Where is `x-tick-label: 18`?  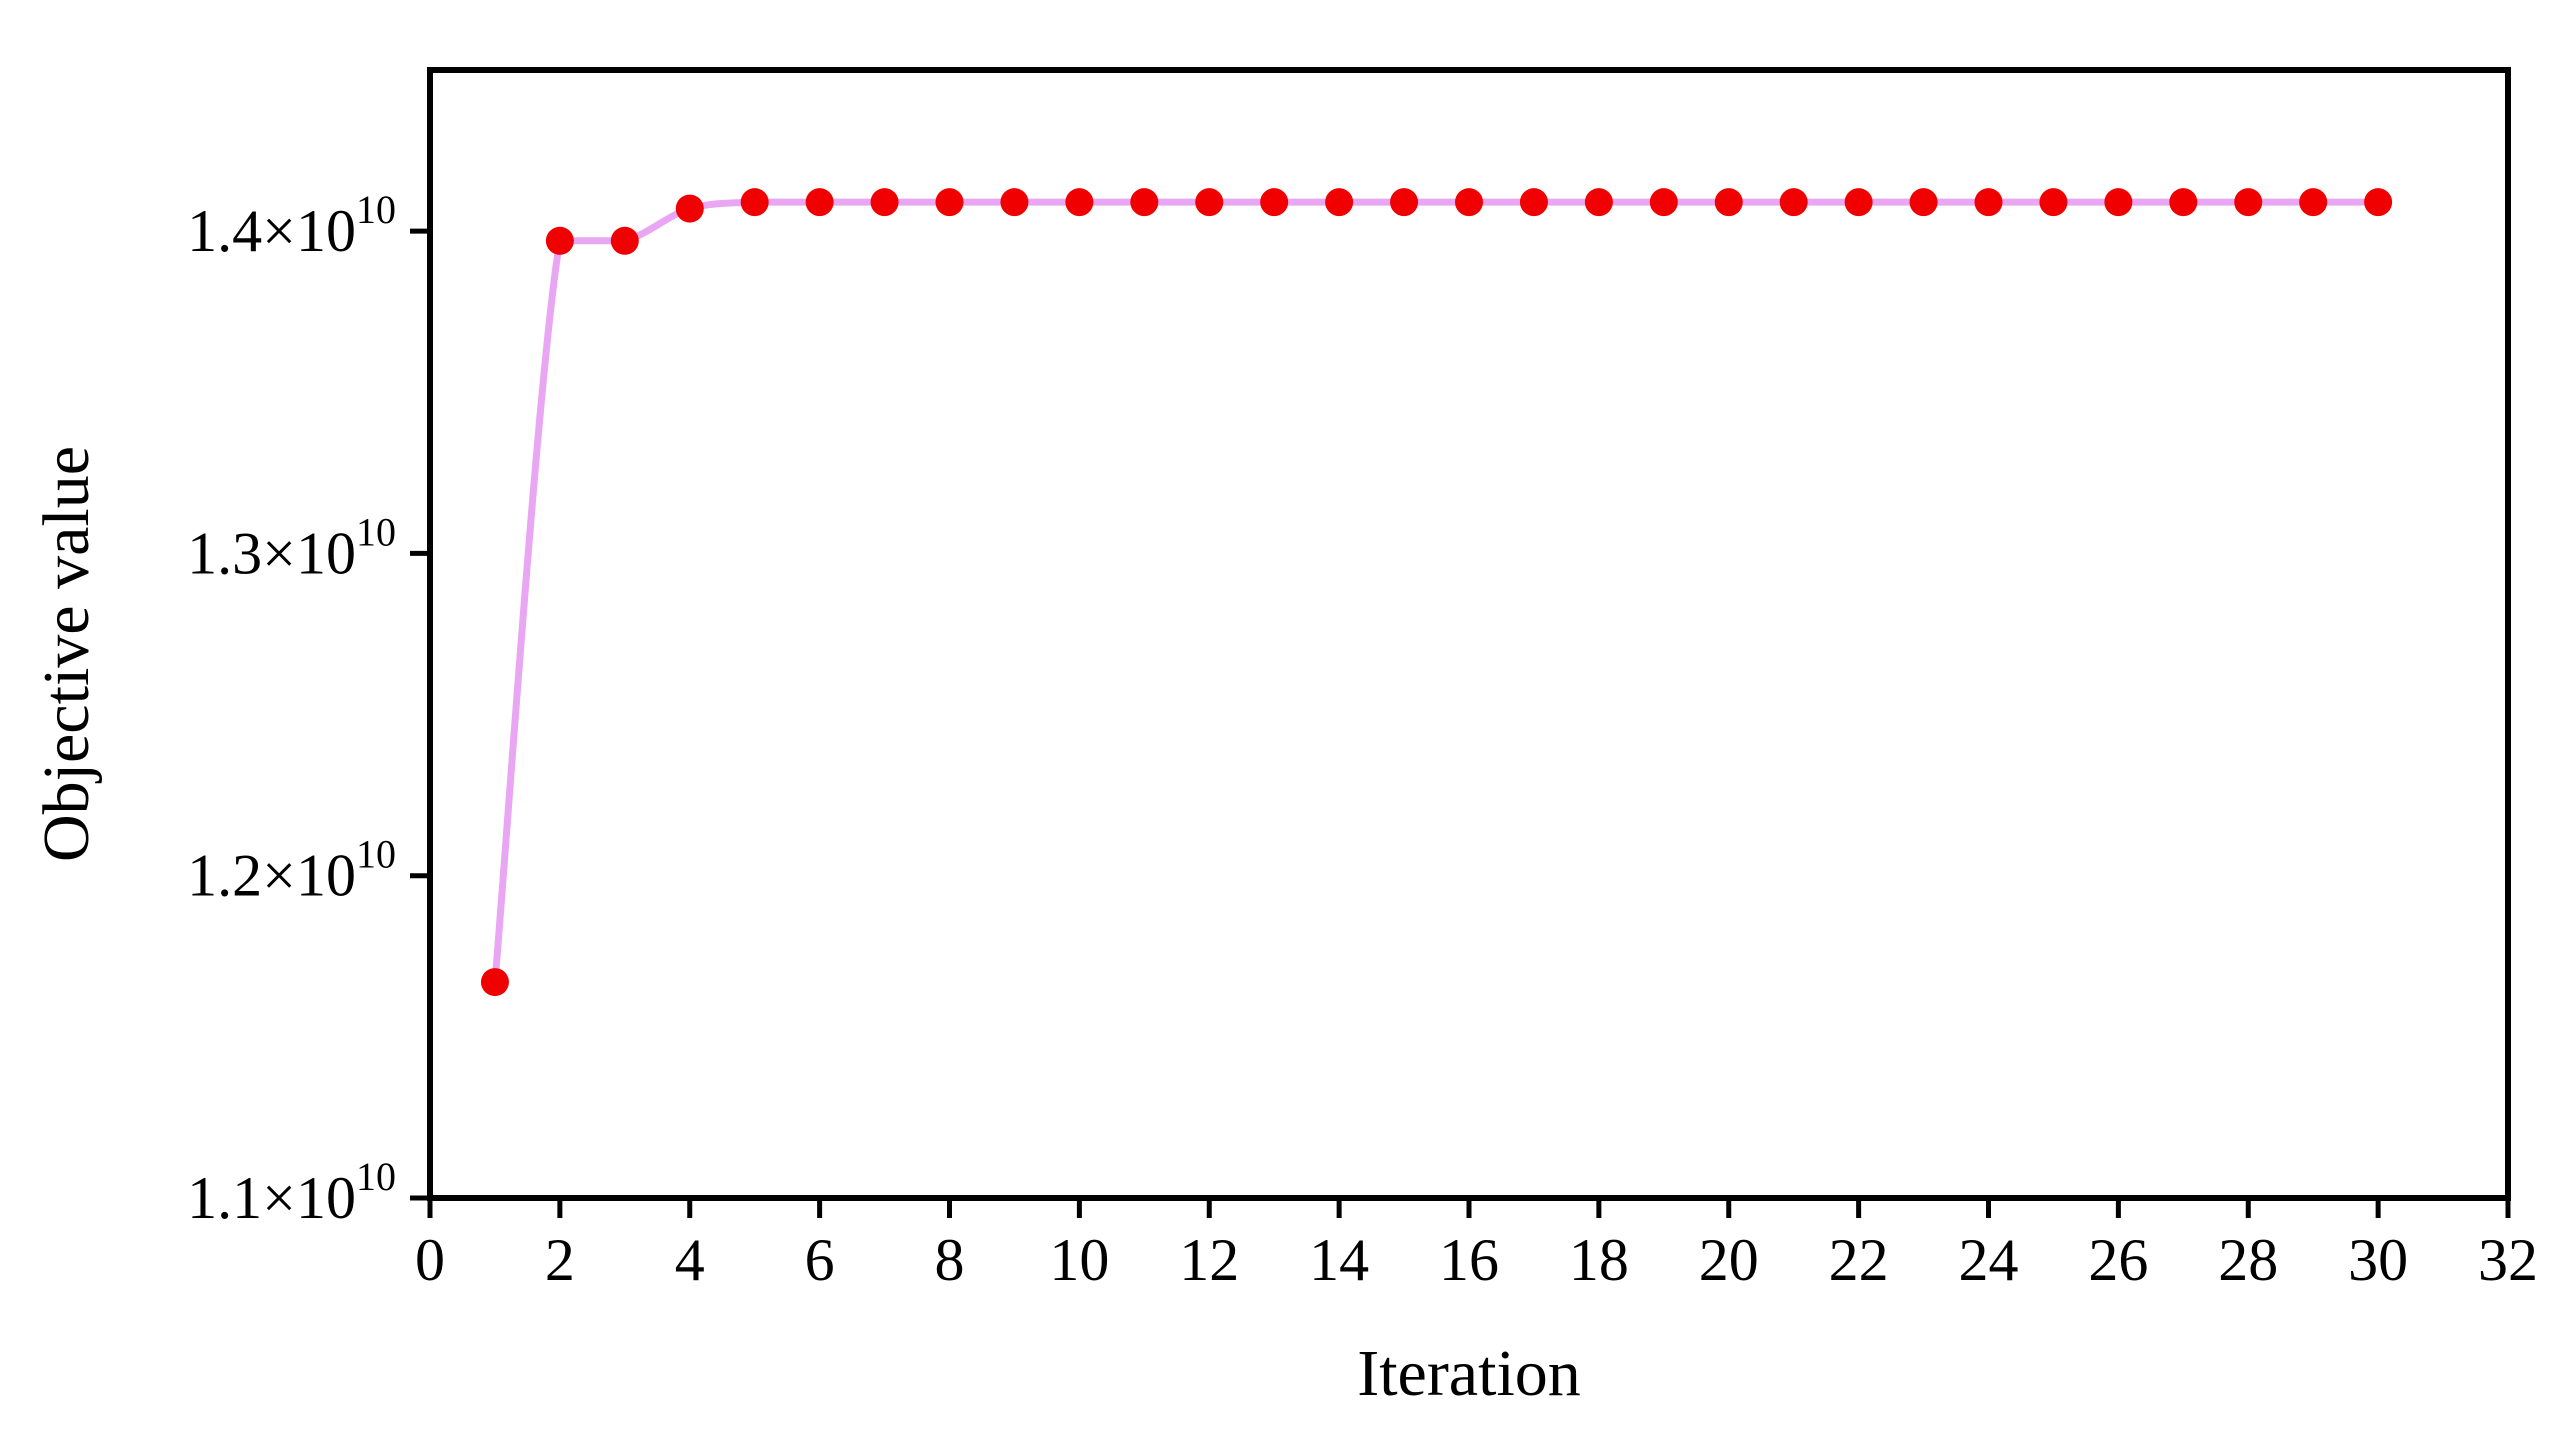
x-tick-label: 18 is located at coordinates (1599, 1260).